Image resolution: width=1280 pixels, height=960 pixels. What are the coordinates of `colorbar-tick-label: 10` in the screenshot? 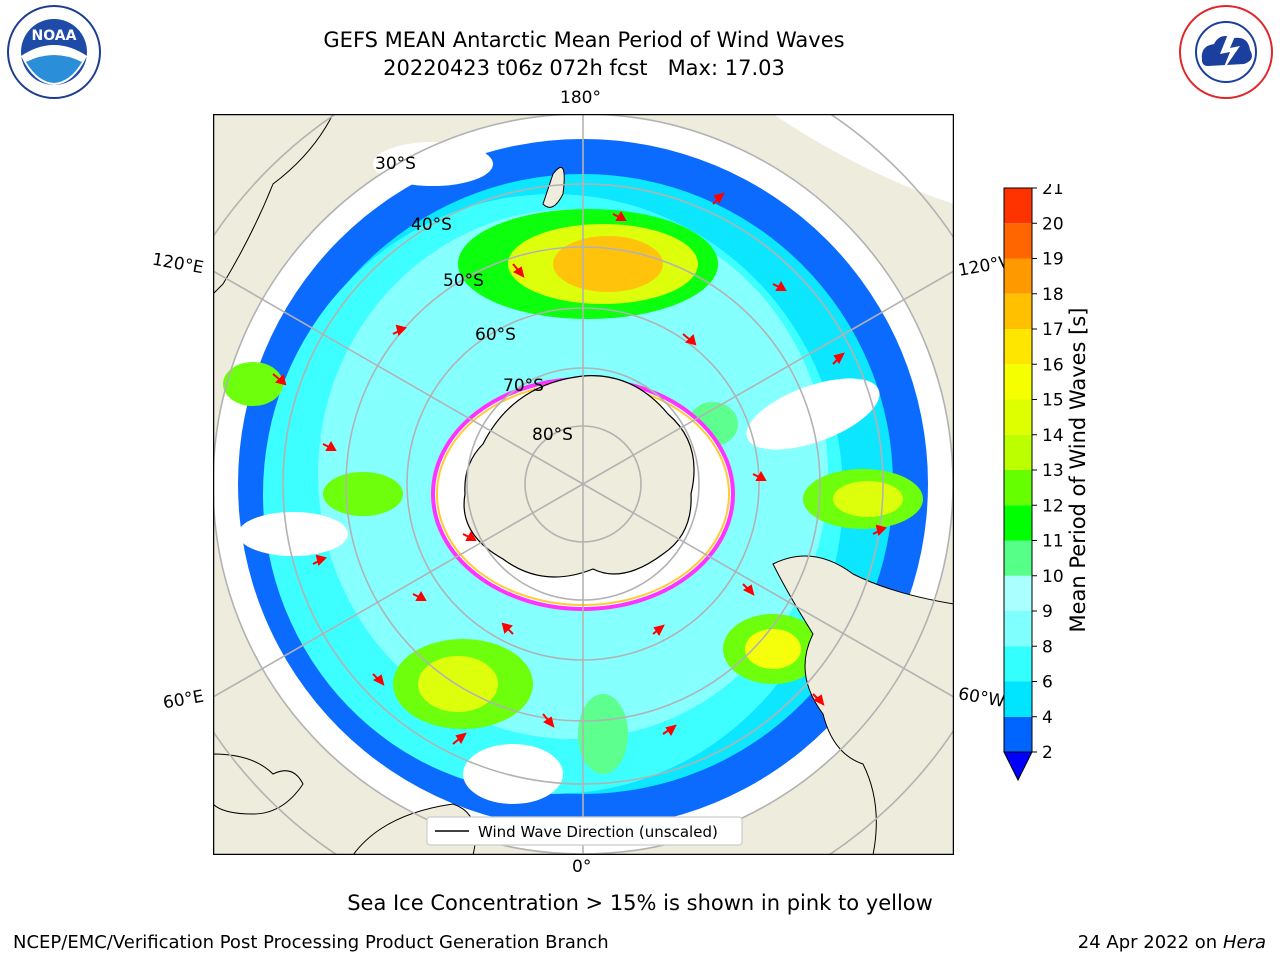 It's located at (1053, 577).